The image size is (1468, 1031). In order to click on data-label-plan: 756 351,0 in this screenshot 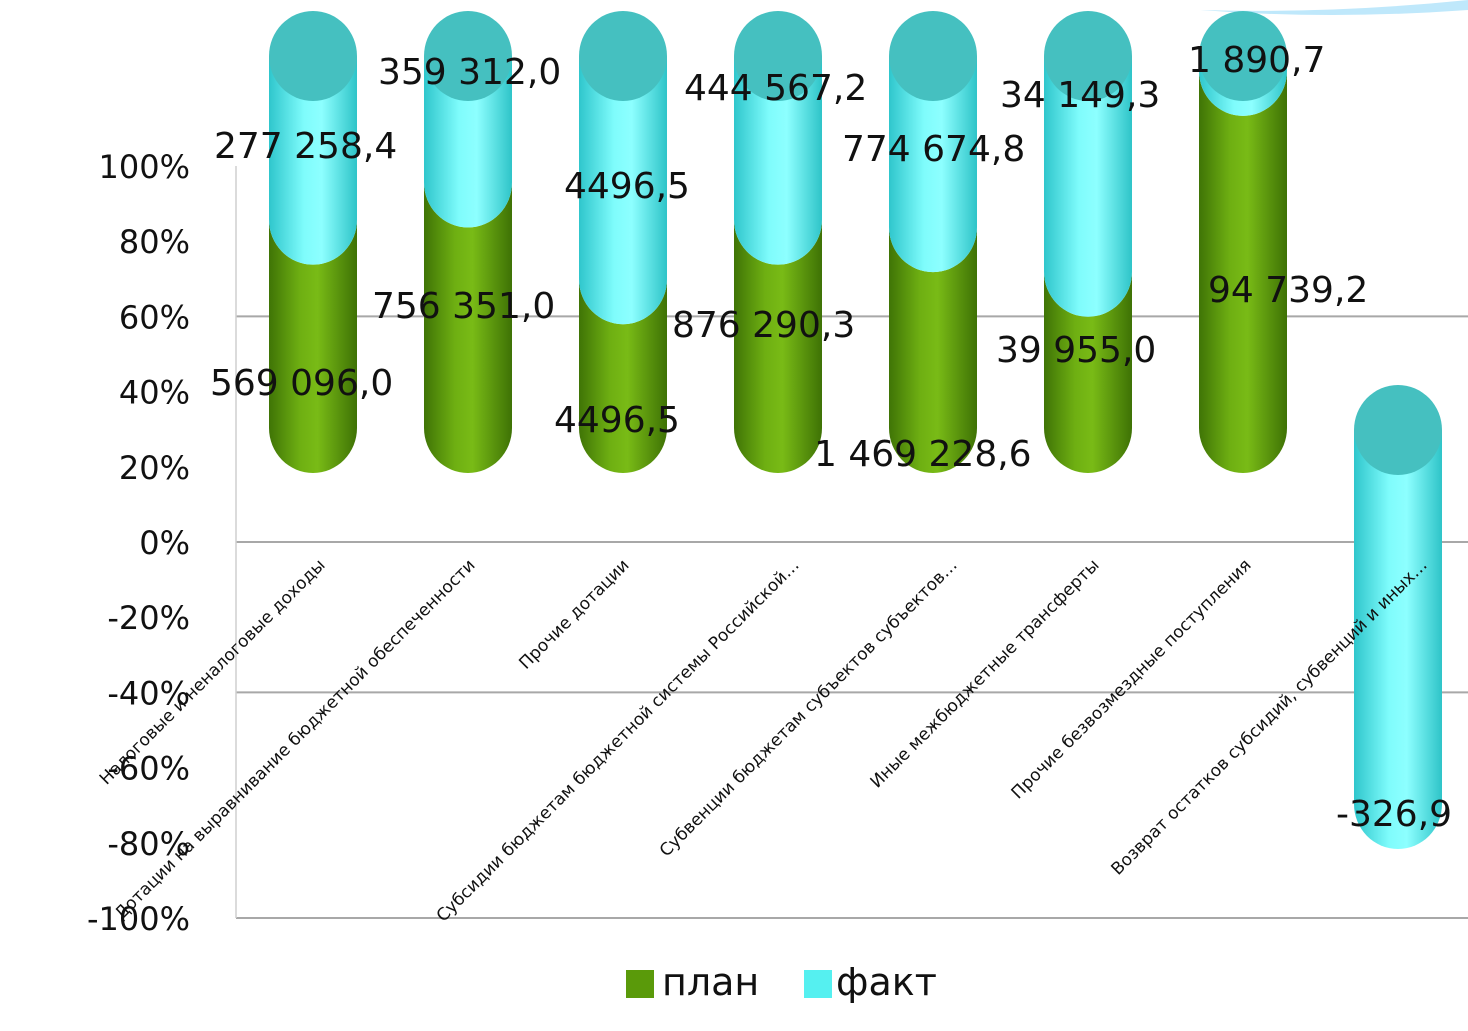, I will do `click(463, 306)`.